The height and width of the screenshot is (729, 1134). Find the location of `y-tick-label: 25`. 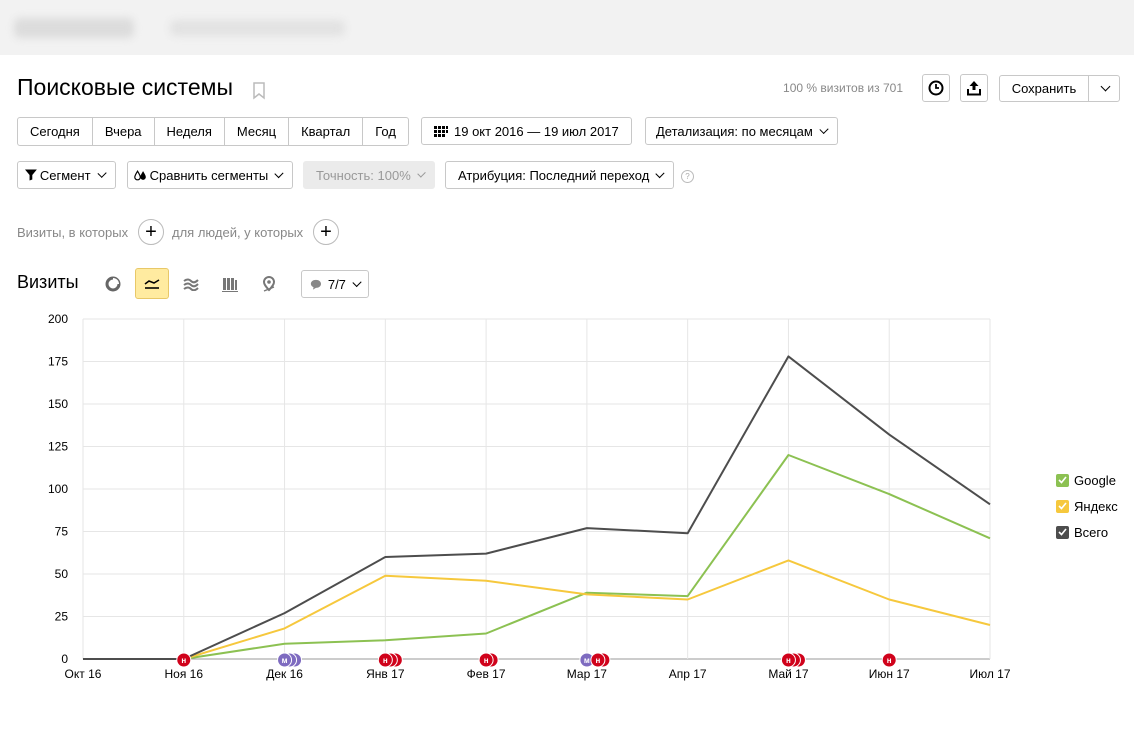

y-tick-label: 25 is located at coordinates (62, 617).